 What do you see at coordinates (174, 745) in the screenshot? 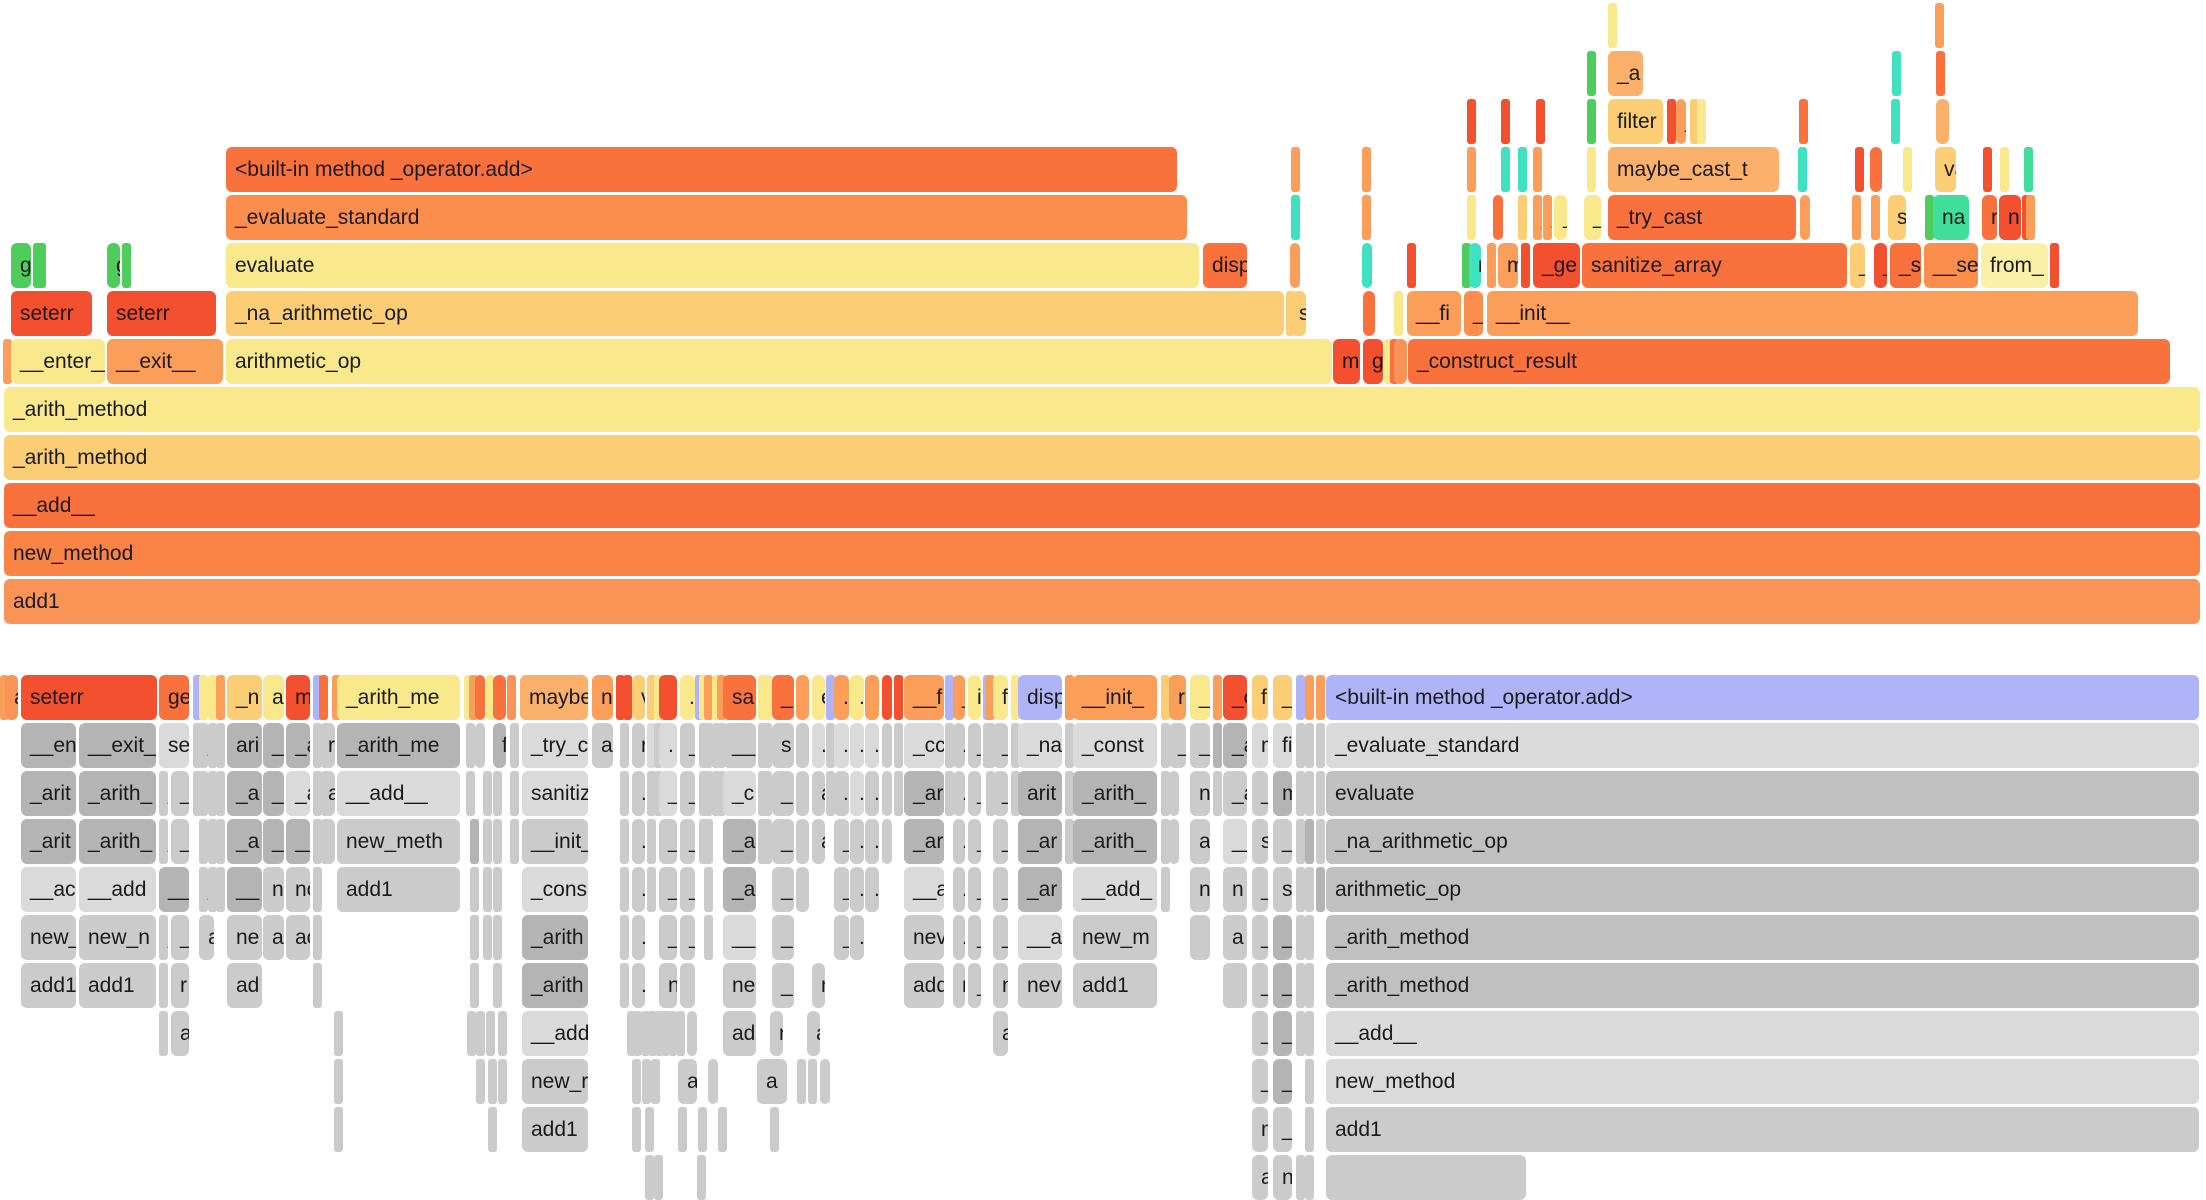
I see `frame: se` at bounding box center [174, 745].